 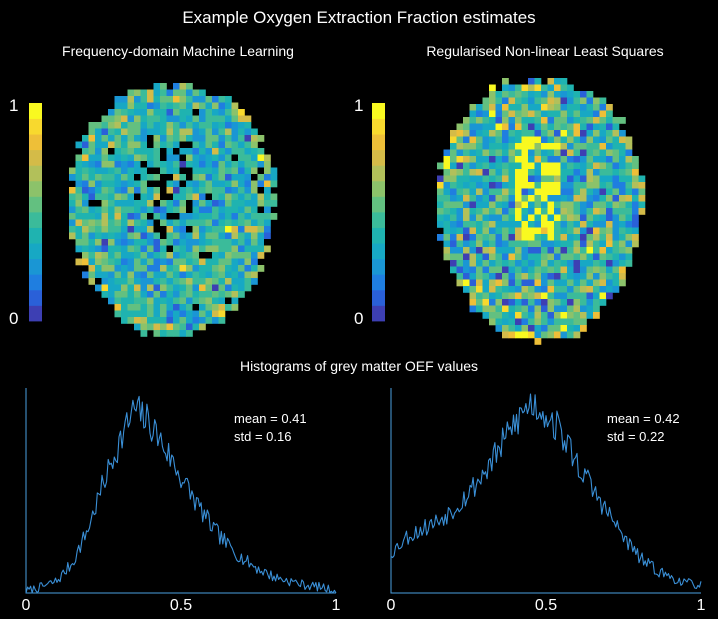 I want to click on oef-map-nlls, so click(x=541, y=211).